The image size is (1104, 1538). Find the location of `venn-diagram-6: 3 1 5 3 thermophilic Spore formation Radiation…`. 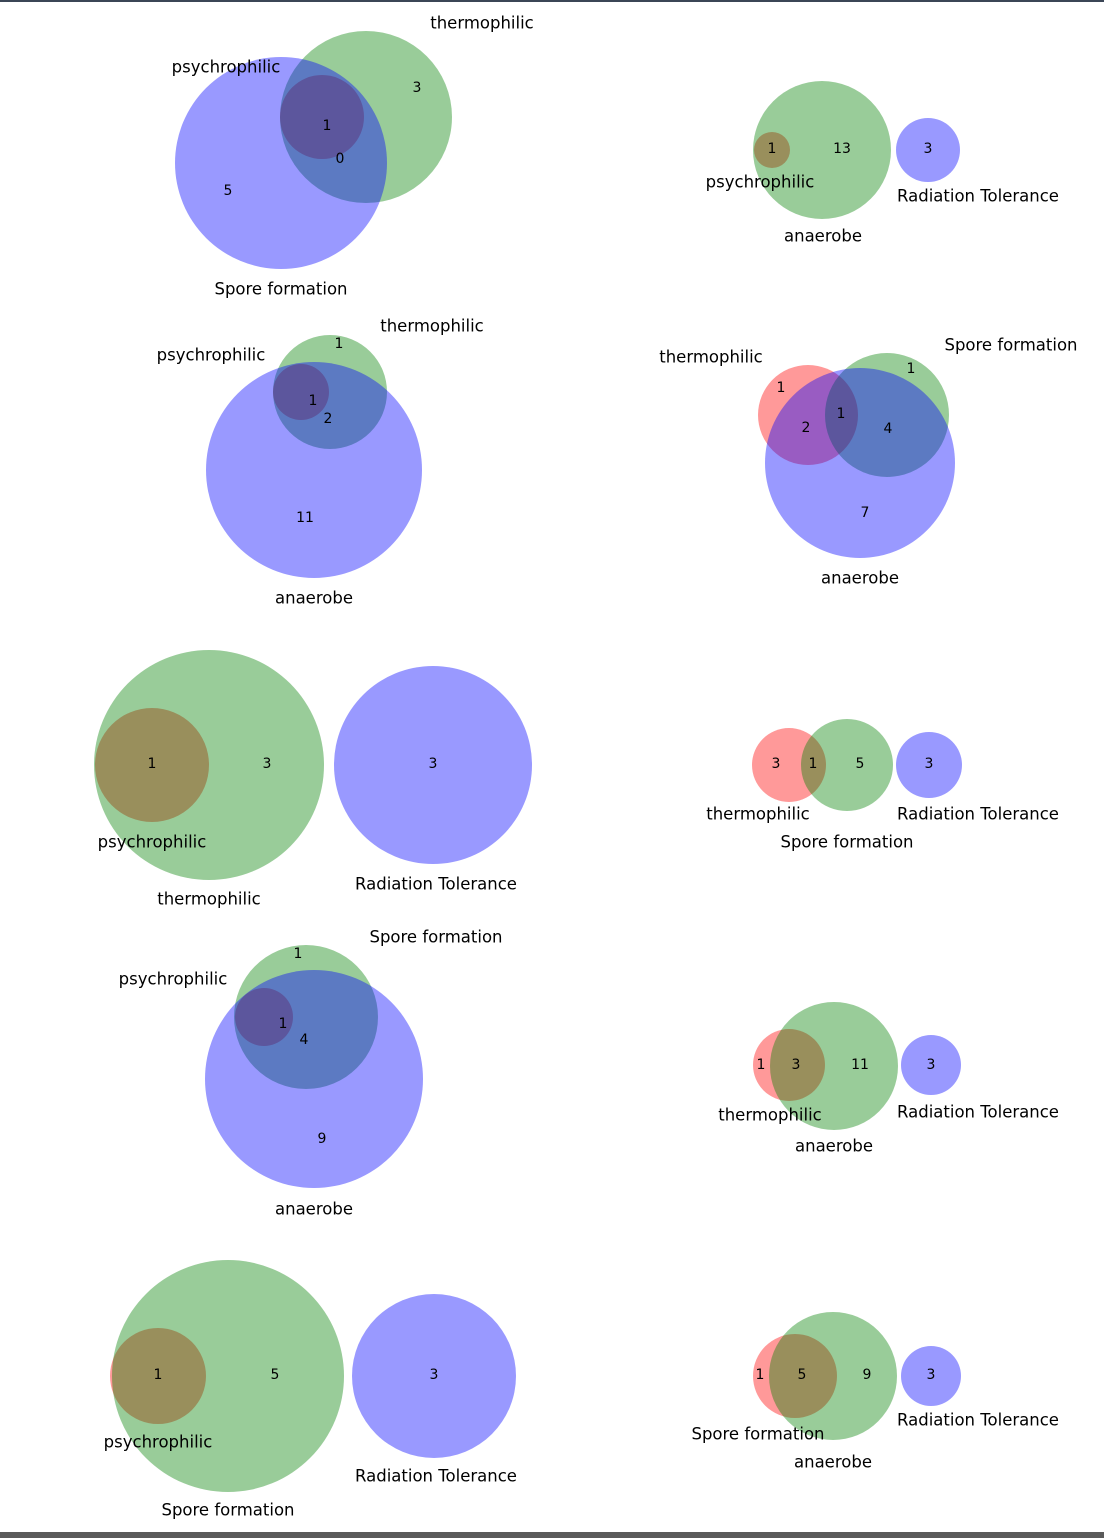

venn-diagram-6: 3 1 5 3 thermophilic Spore formation Radiation… is located at coordinates (882, 785).